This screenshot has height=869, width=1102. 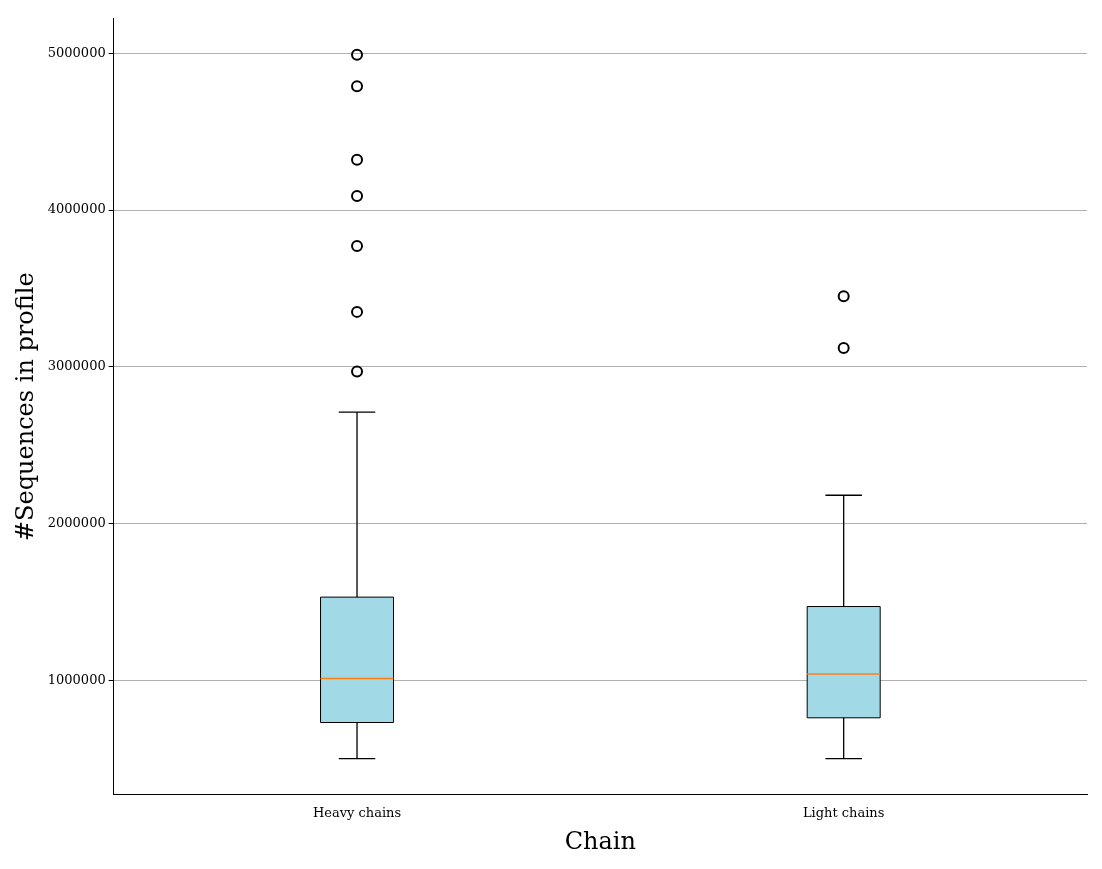 I want to click on y-tick-label: 5000000, so click(x=76, y=52).